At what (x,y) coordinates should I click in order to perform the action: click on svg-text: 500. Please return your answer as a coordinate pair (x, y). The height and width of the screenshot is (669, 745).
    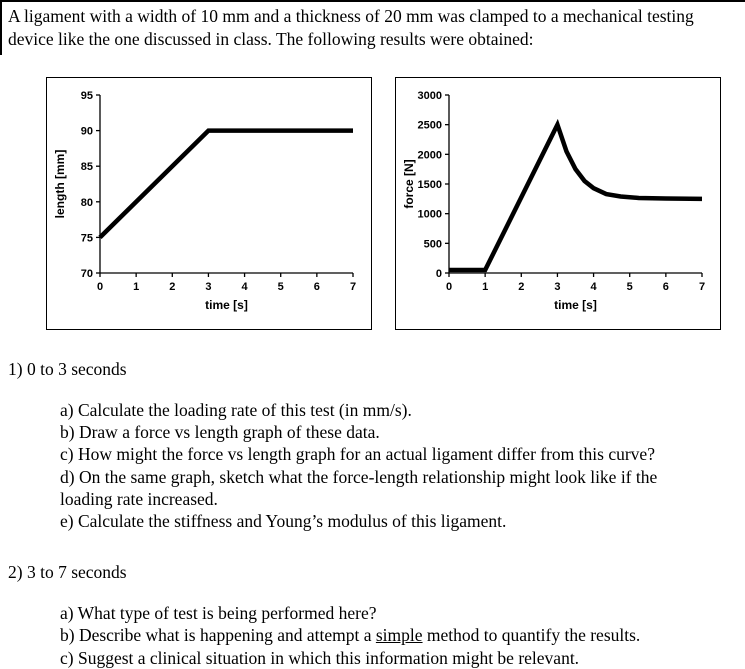
    Looking at the image, I should click on (433, 244).